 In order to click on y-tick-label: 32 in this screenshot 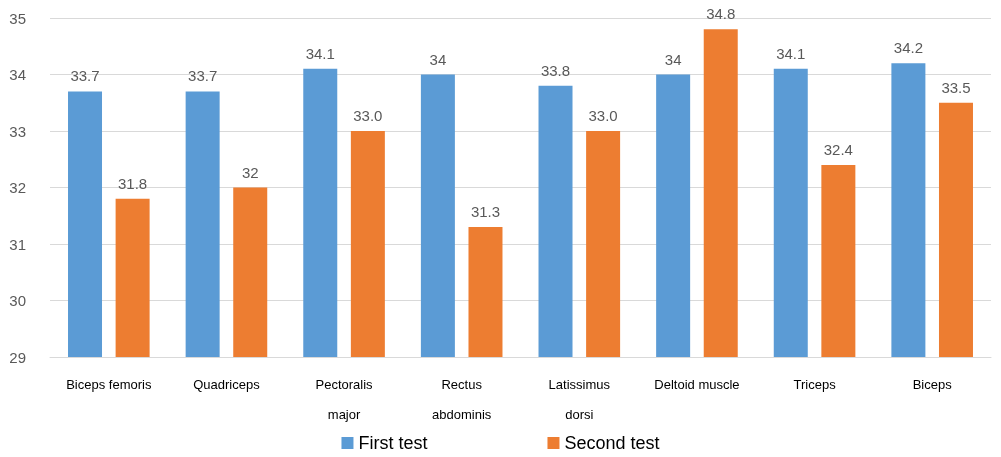, I will do `click(17, 187)`.